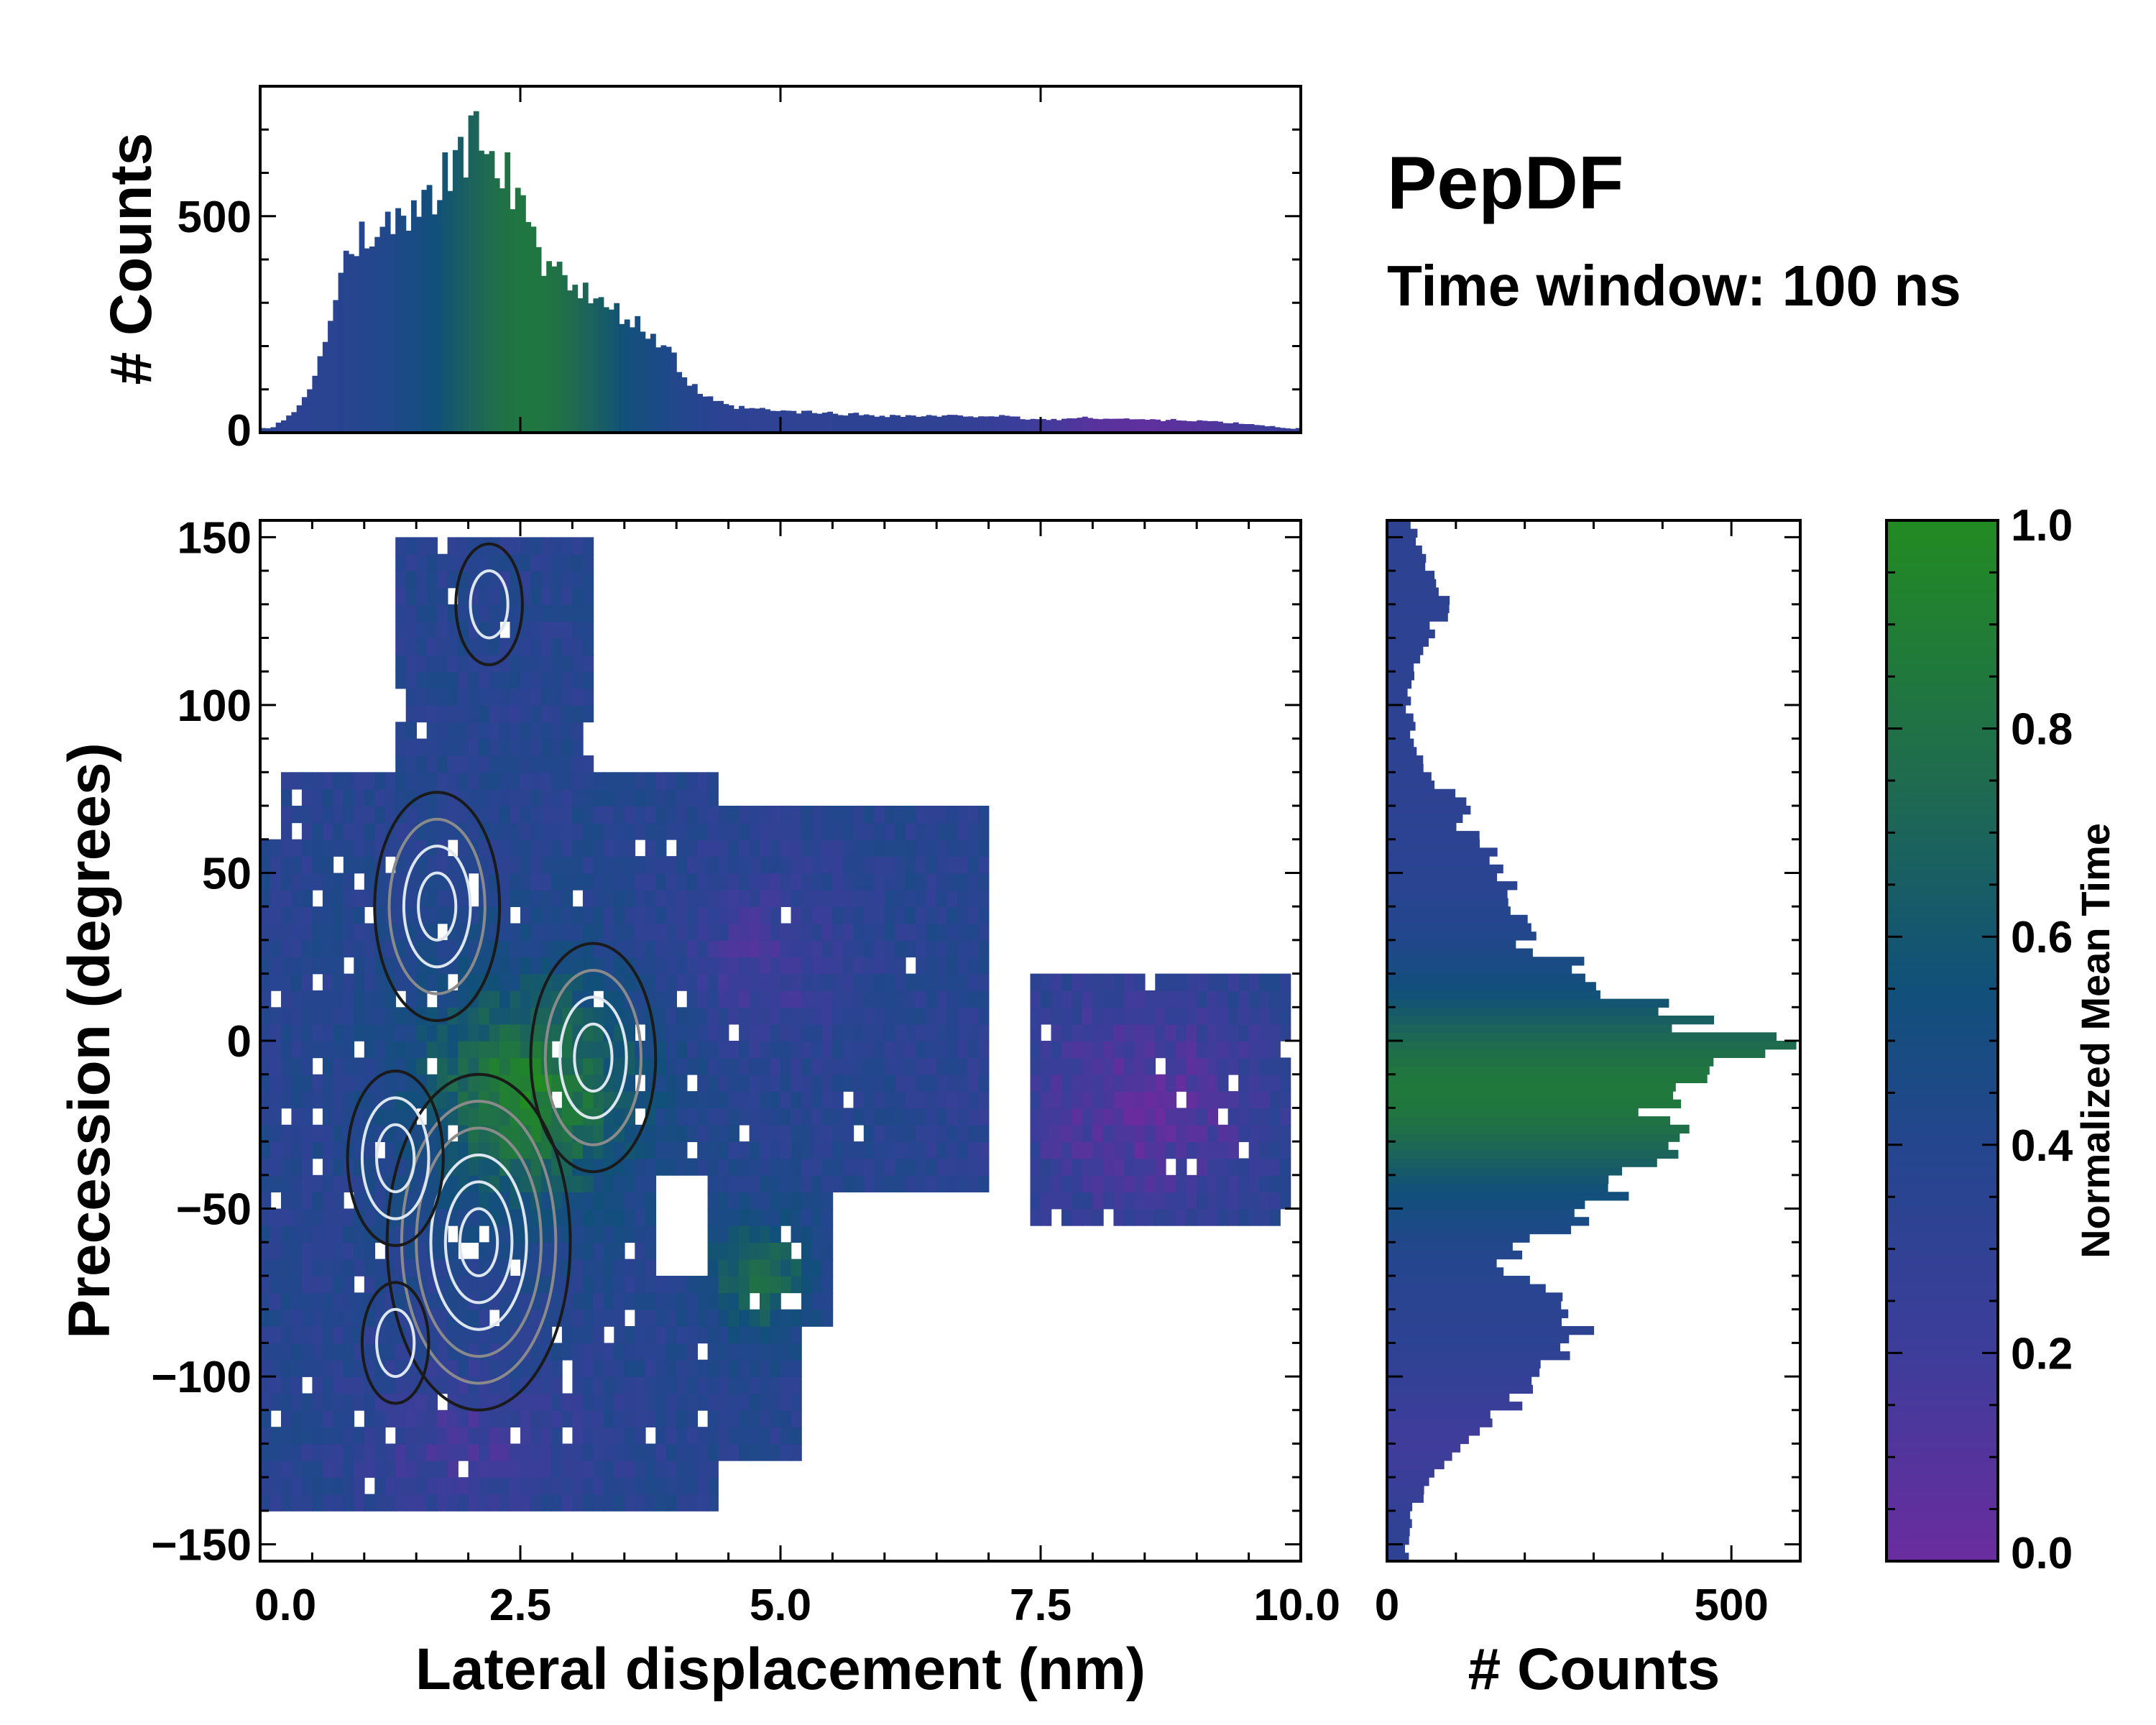  I want to click on heatmap-cell-2066, so click(713, 1150).